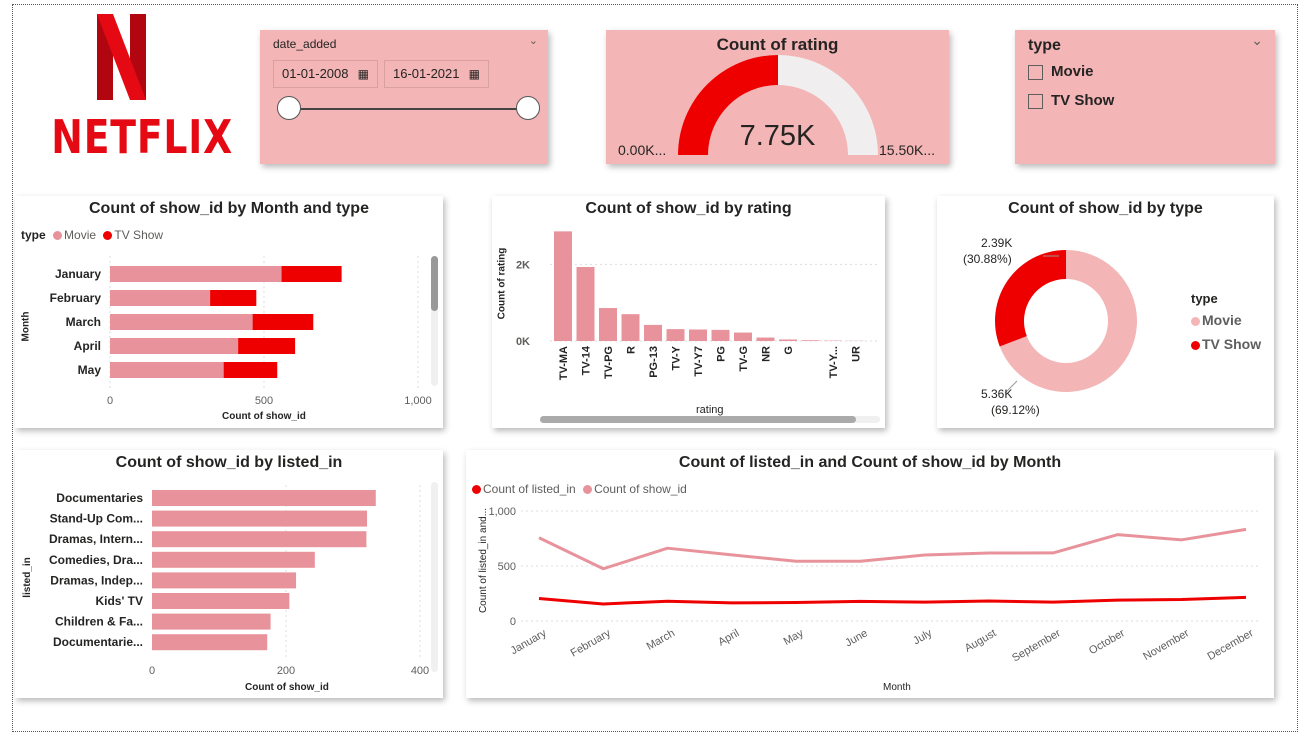  I want to click on y-category-label: January, so click(78, 274).